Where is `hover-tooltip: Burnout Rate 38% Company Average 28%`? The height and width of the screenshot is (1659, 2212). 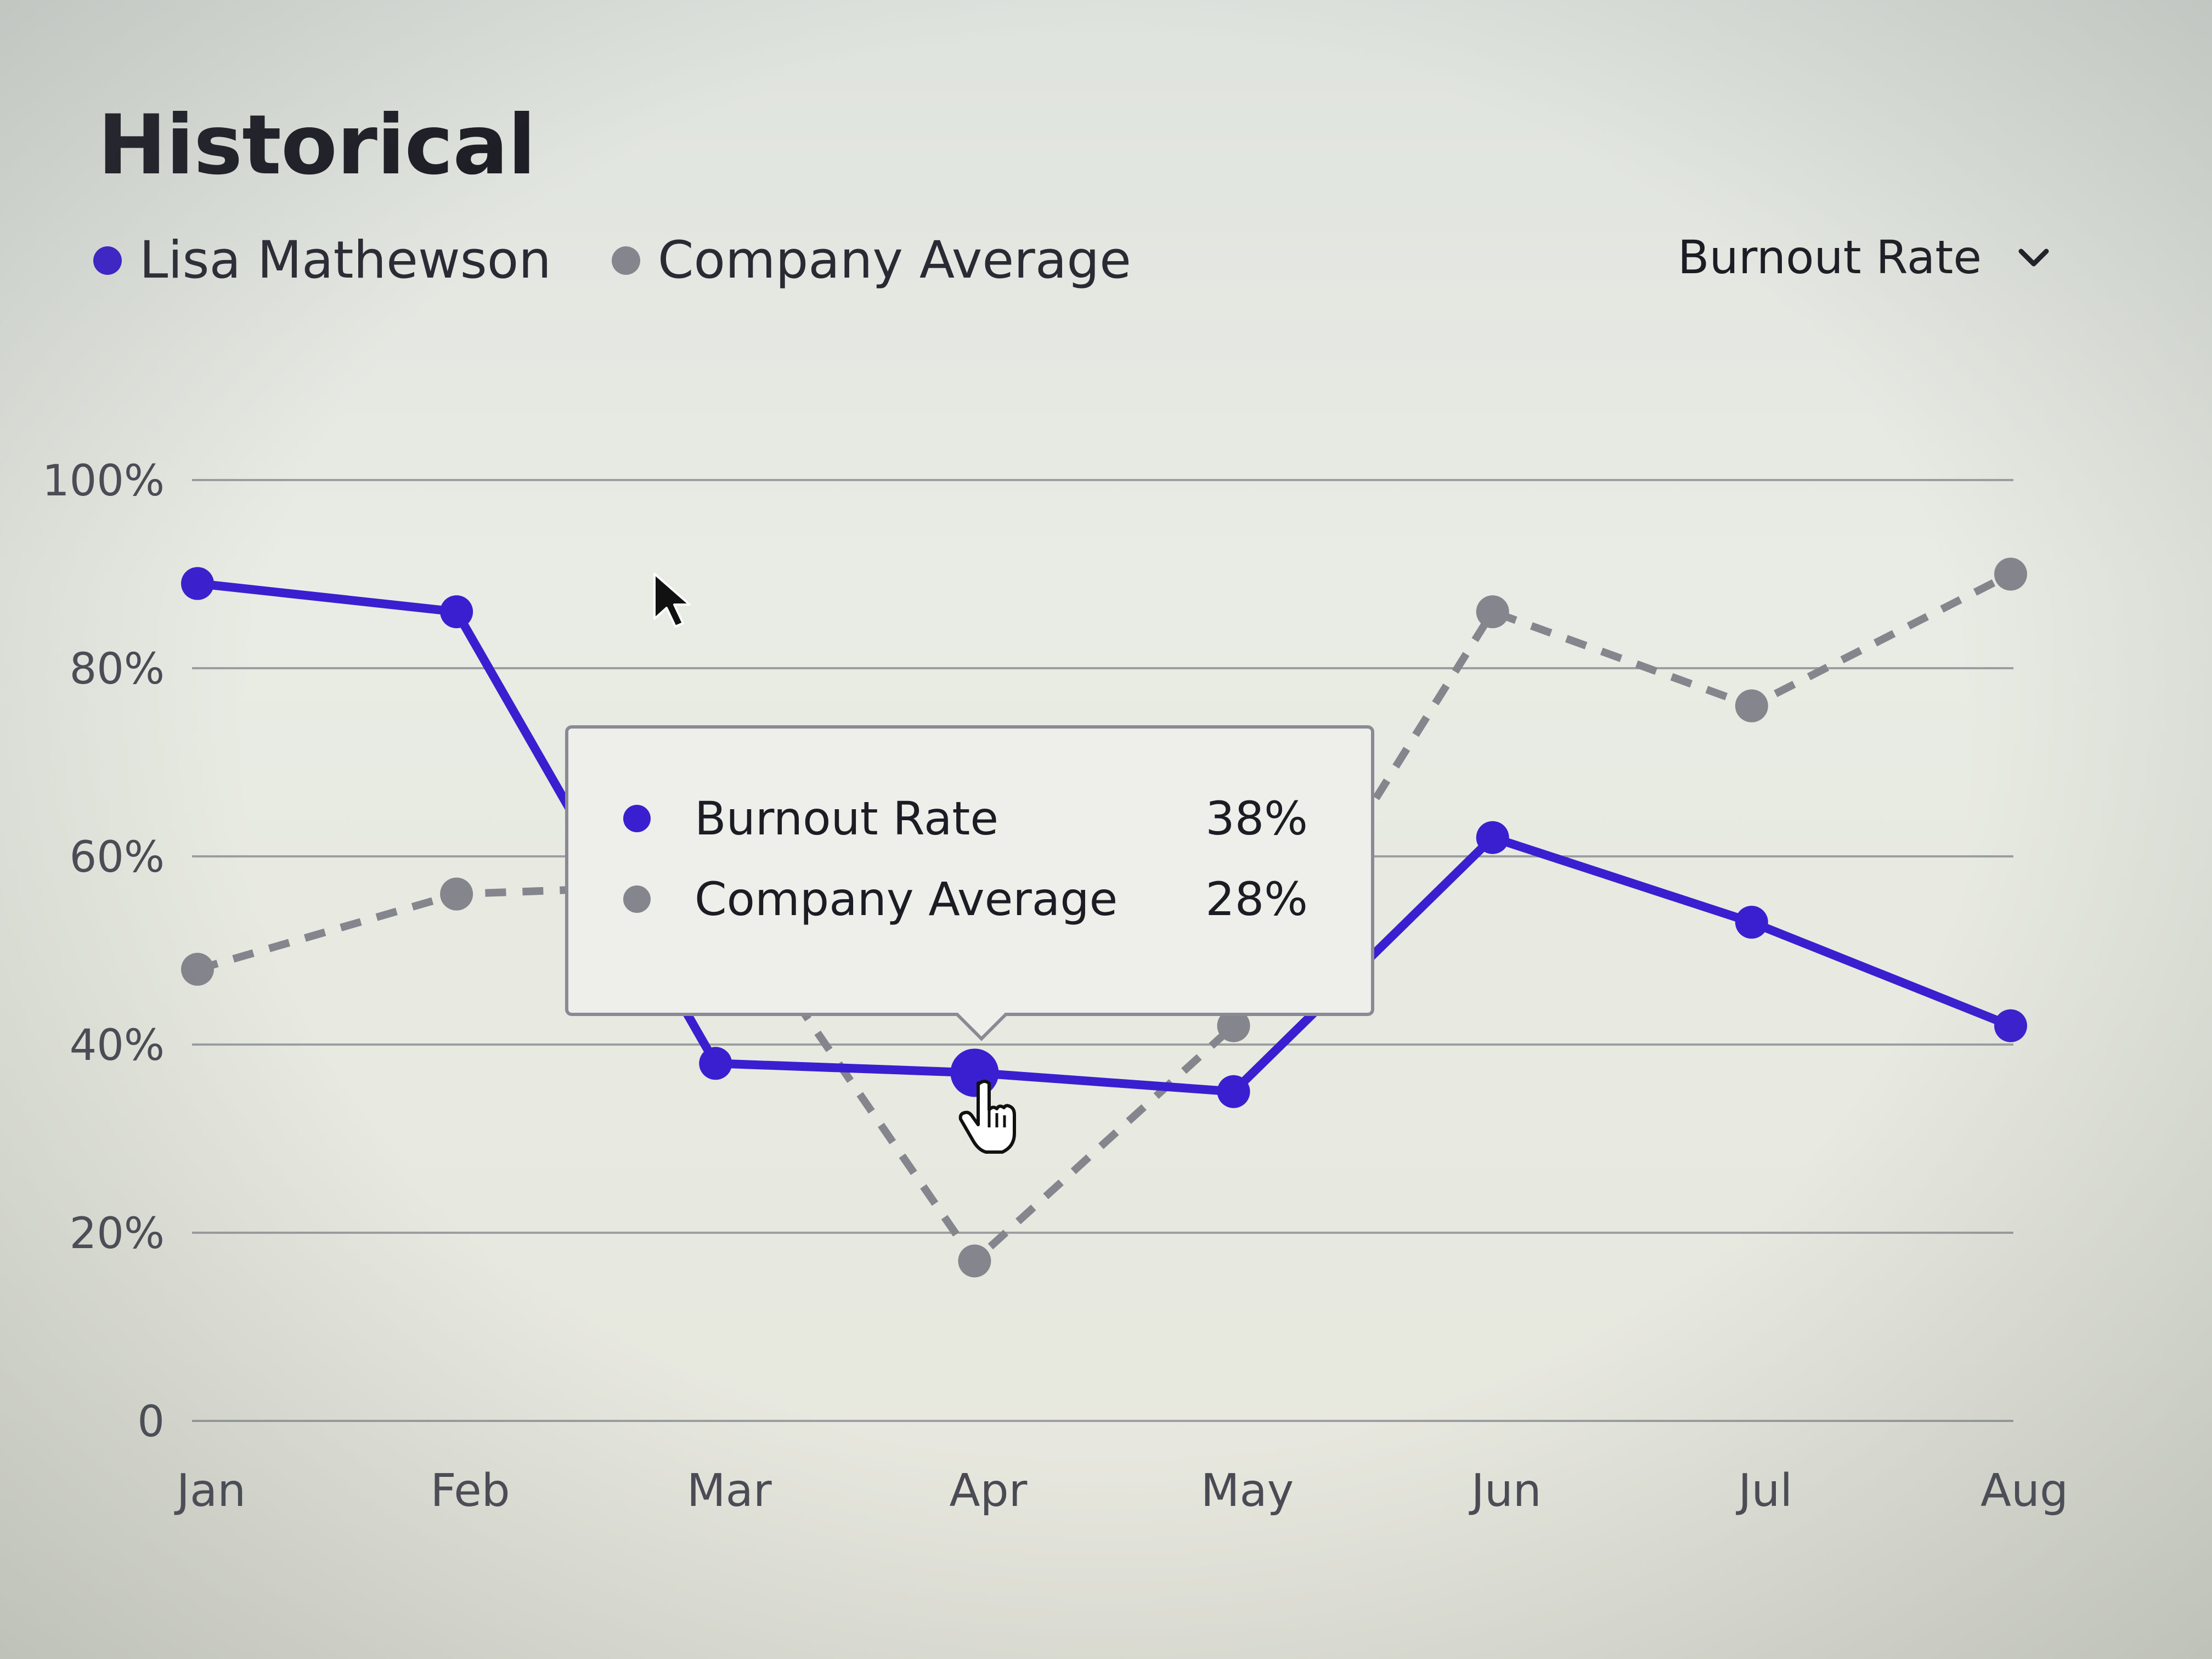 hover-tooltip: Burnout Rate 38% Company Average 28% is located at coordinates (969, 871).